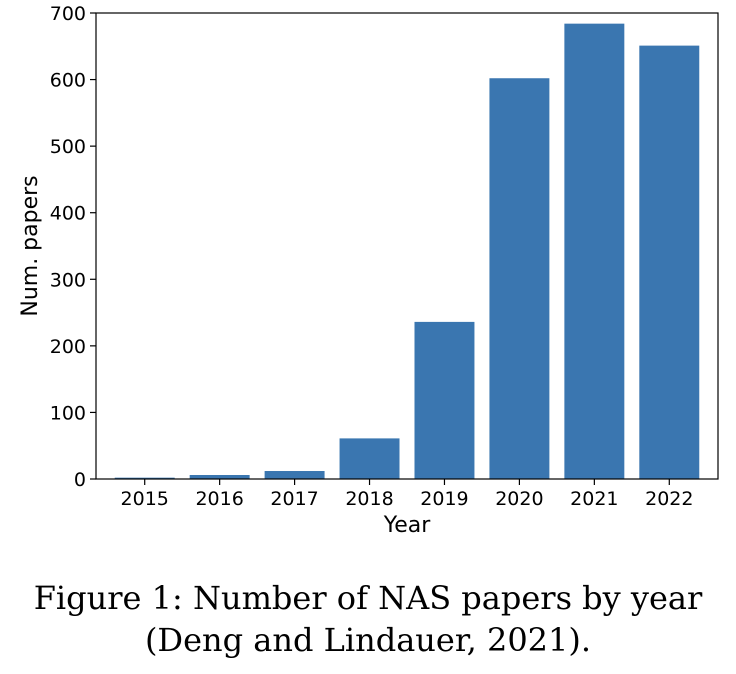  What do you see at coordinates (219, 499) in the screenshot?
I see `x-tick-label-2016: 2016` at bounding box center [219, 499].